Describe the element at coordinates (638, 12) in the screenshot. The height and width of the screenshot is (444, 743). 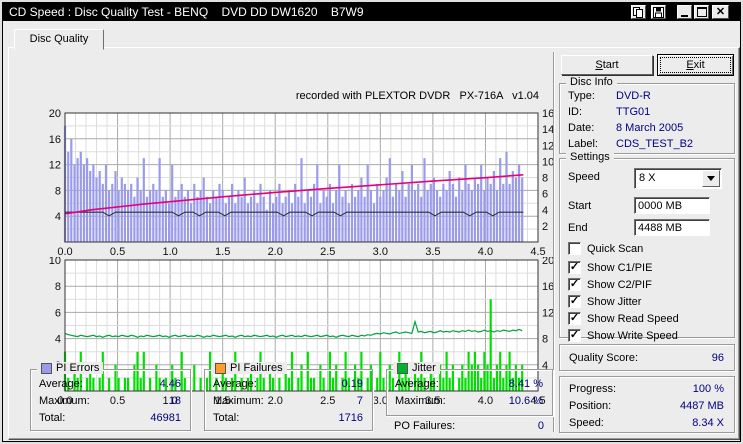
I see `copy-button` at that location.